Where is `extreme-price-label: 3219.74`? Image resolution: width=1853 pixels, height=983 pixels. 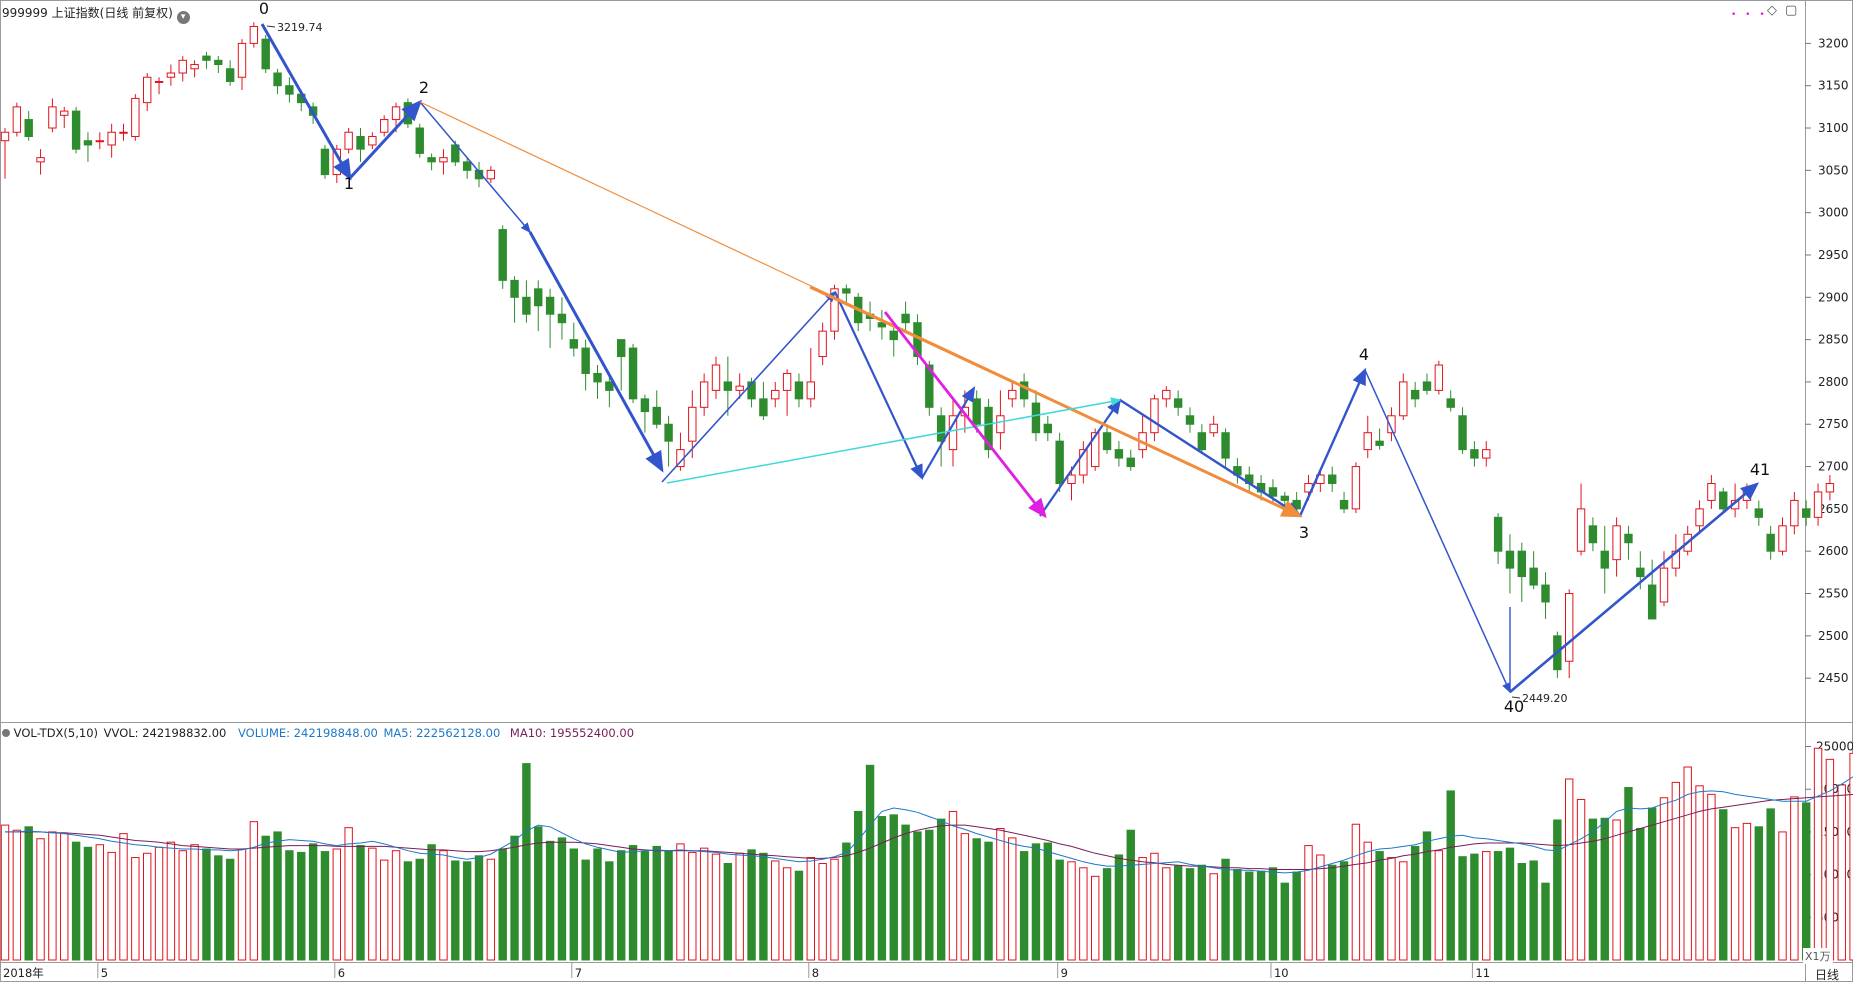 extreme-price-label: 3219.74 is located at coordinates (300, 27).